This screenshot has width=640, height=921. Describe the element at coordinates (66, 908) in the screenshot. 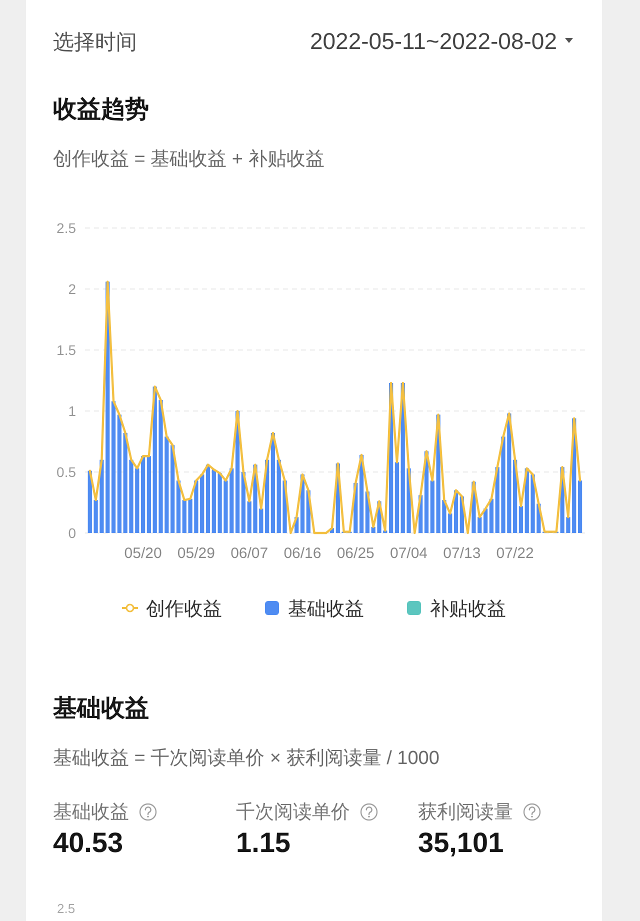

I see `annotation: 2.5` at that location.